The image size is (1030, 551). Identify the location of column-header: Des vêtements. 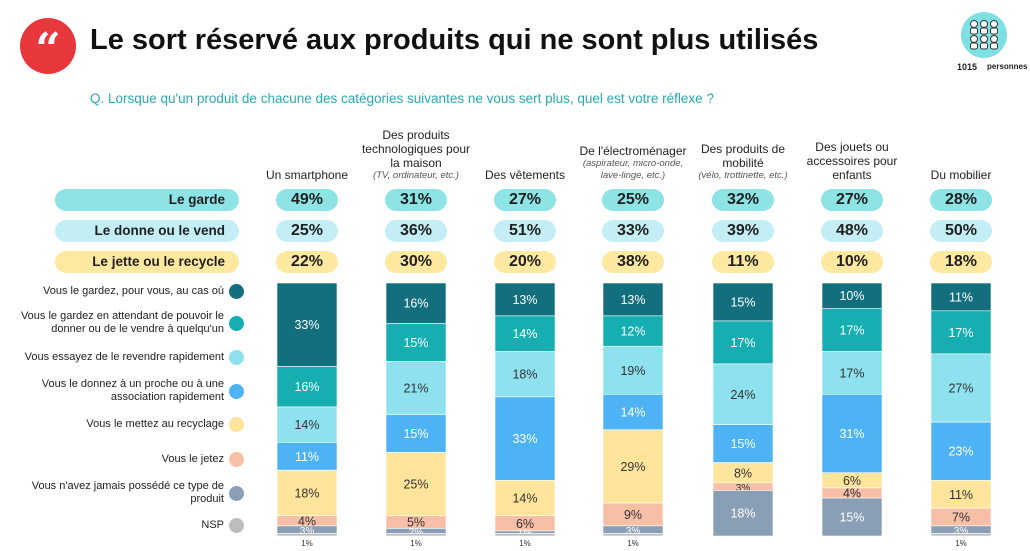
(525, 175).